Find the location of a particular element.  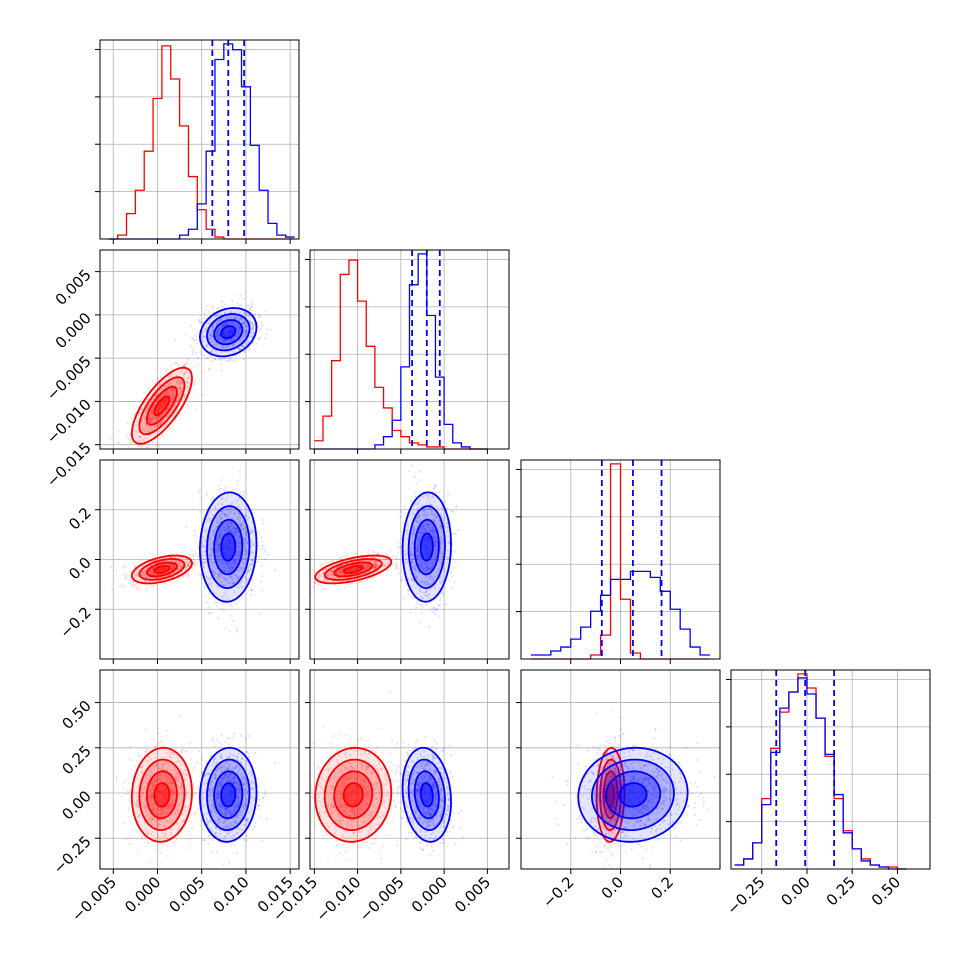

density-fill-red is located at coordinates (353, 569).